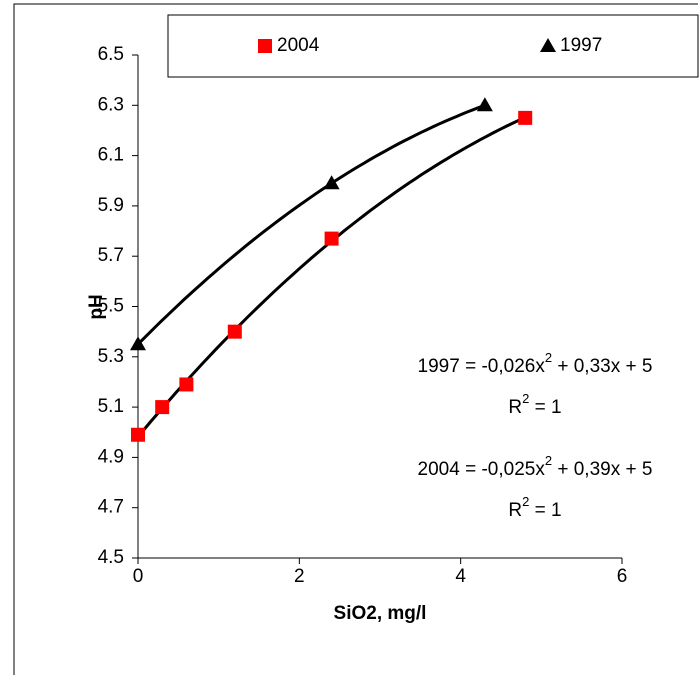  Describe the element at coordinates (111, 104) in the screenshot. I see `y-tick-label: 6.3` at that location.